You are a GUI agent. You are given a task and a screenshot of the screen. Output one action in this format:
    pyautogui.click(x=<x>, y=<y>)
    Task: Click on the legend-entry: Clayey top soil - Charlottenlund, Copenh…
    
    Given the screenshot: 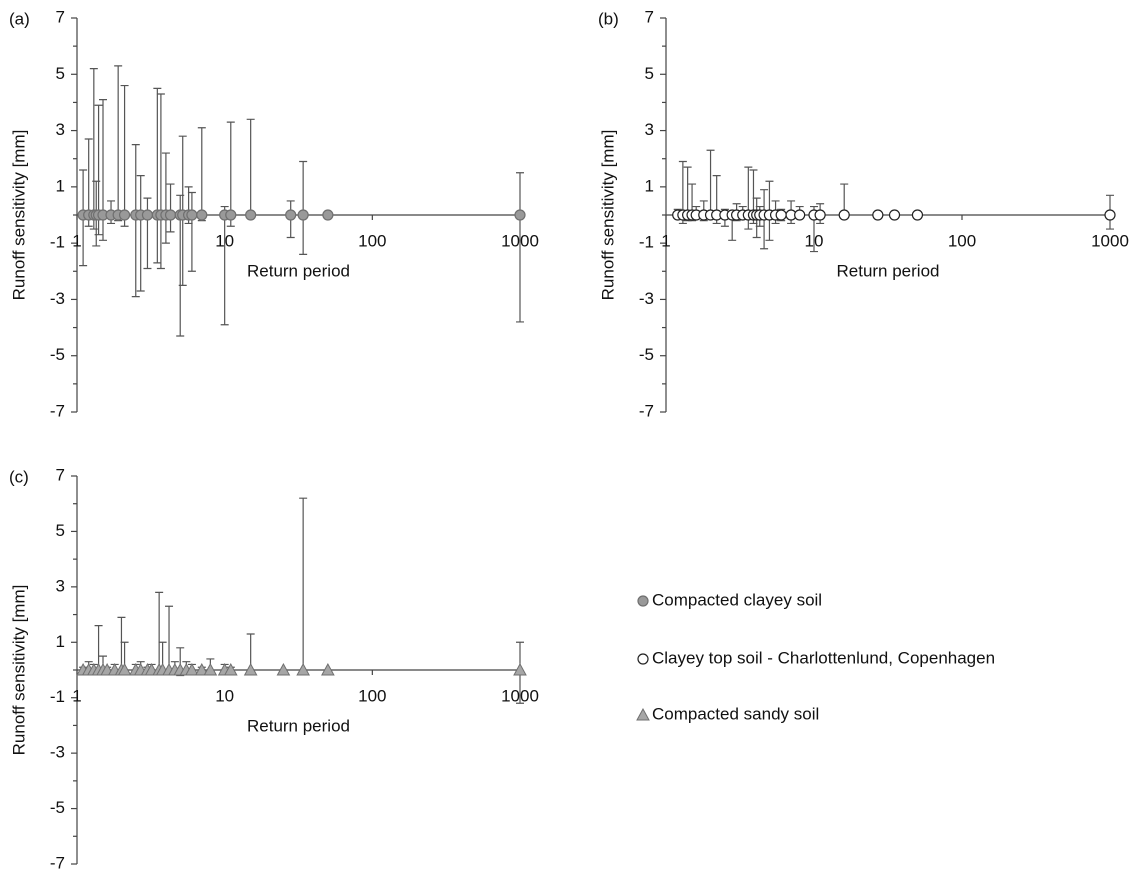 What is the action you would take?
    pyautogui.click(x=823, y=657)
    